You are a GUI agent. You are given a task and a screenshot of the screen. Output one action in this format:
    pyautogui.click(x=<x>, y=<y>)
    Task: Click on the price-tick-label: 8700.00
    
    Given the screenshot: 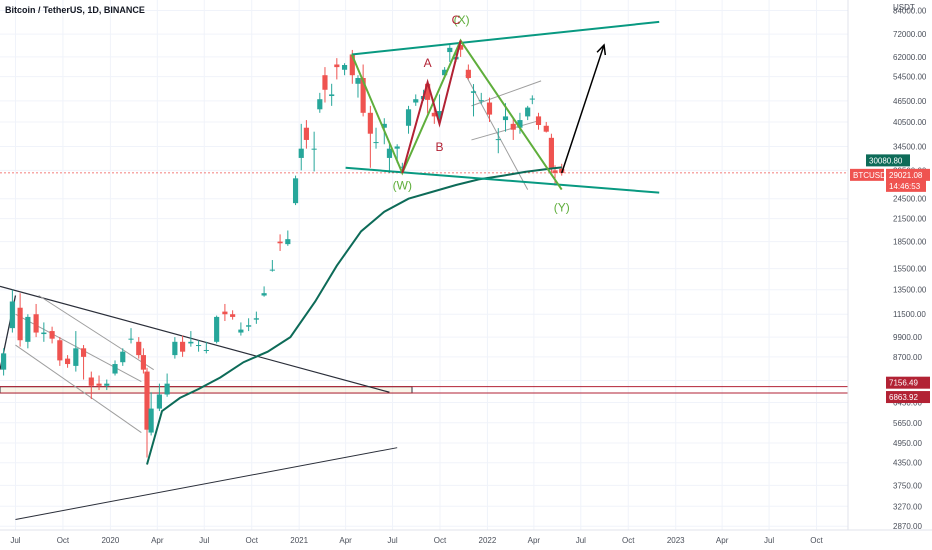 What is the action you would take?
    pyautogui.click(x=907, y=357)
    